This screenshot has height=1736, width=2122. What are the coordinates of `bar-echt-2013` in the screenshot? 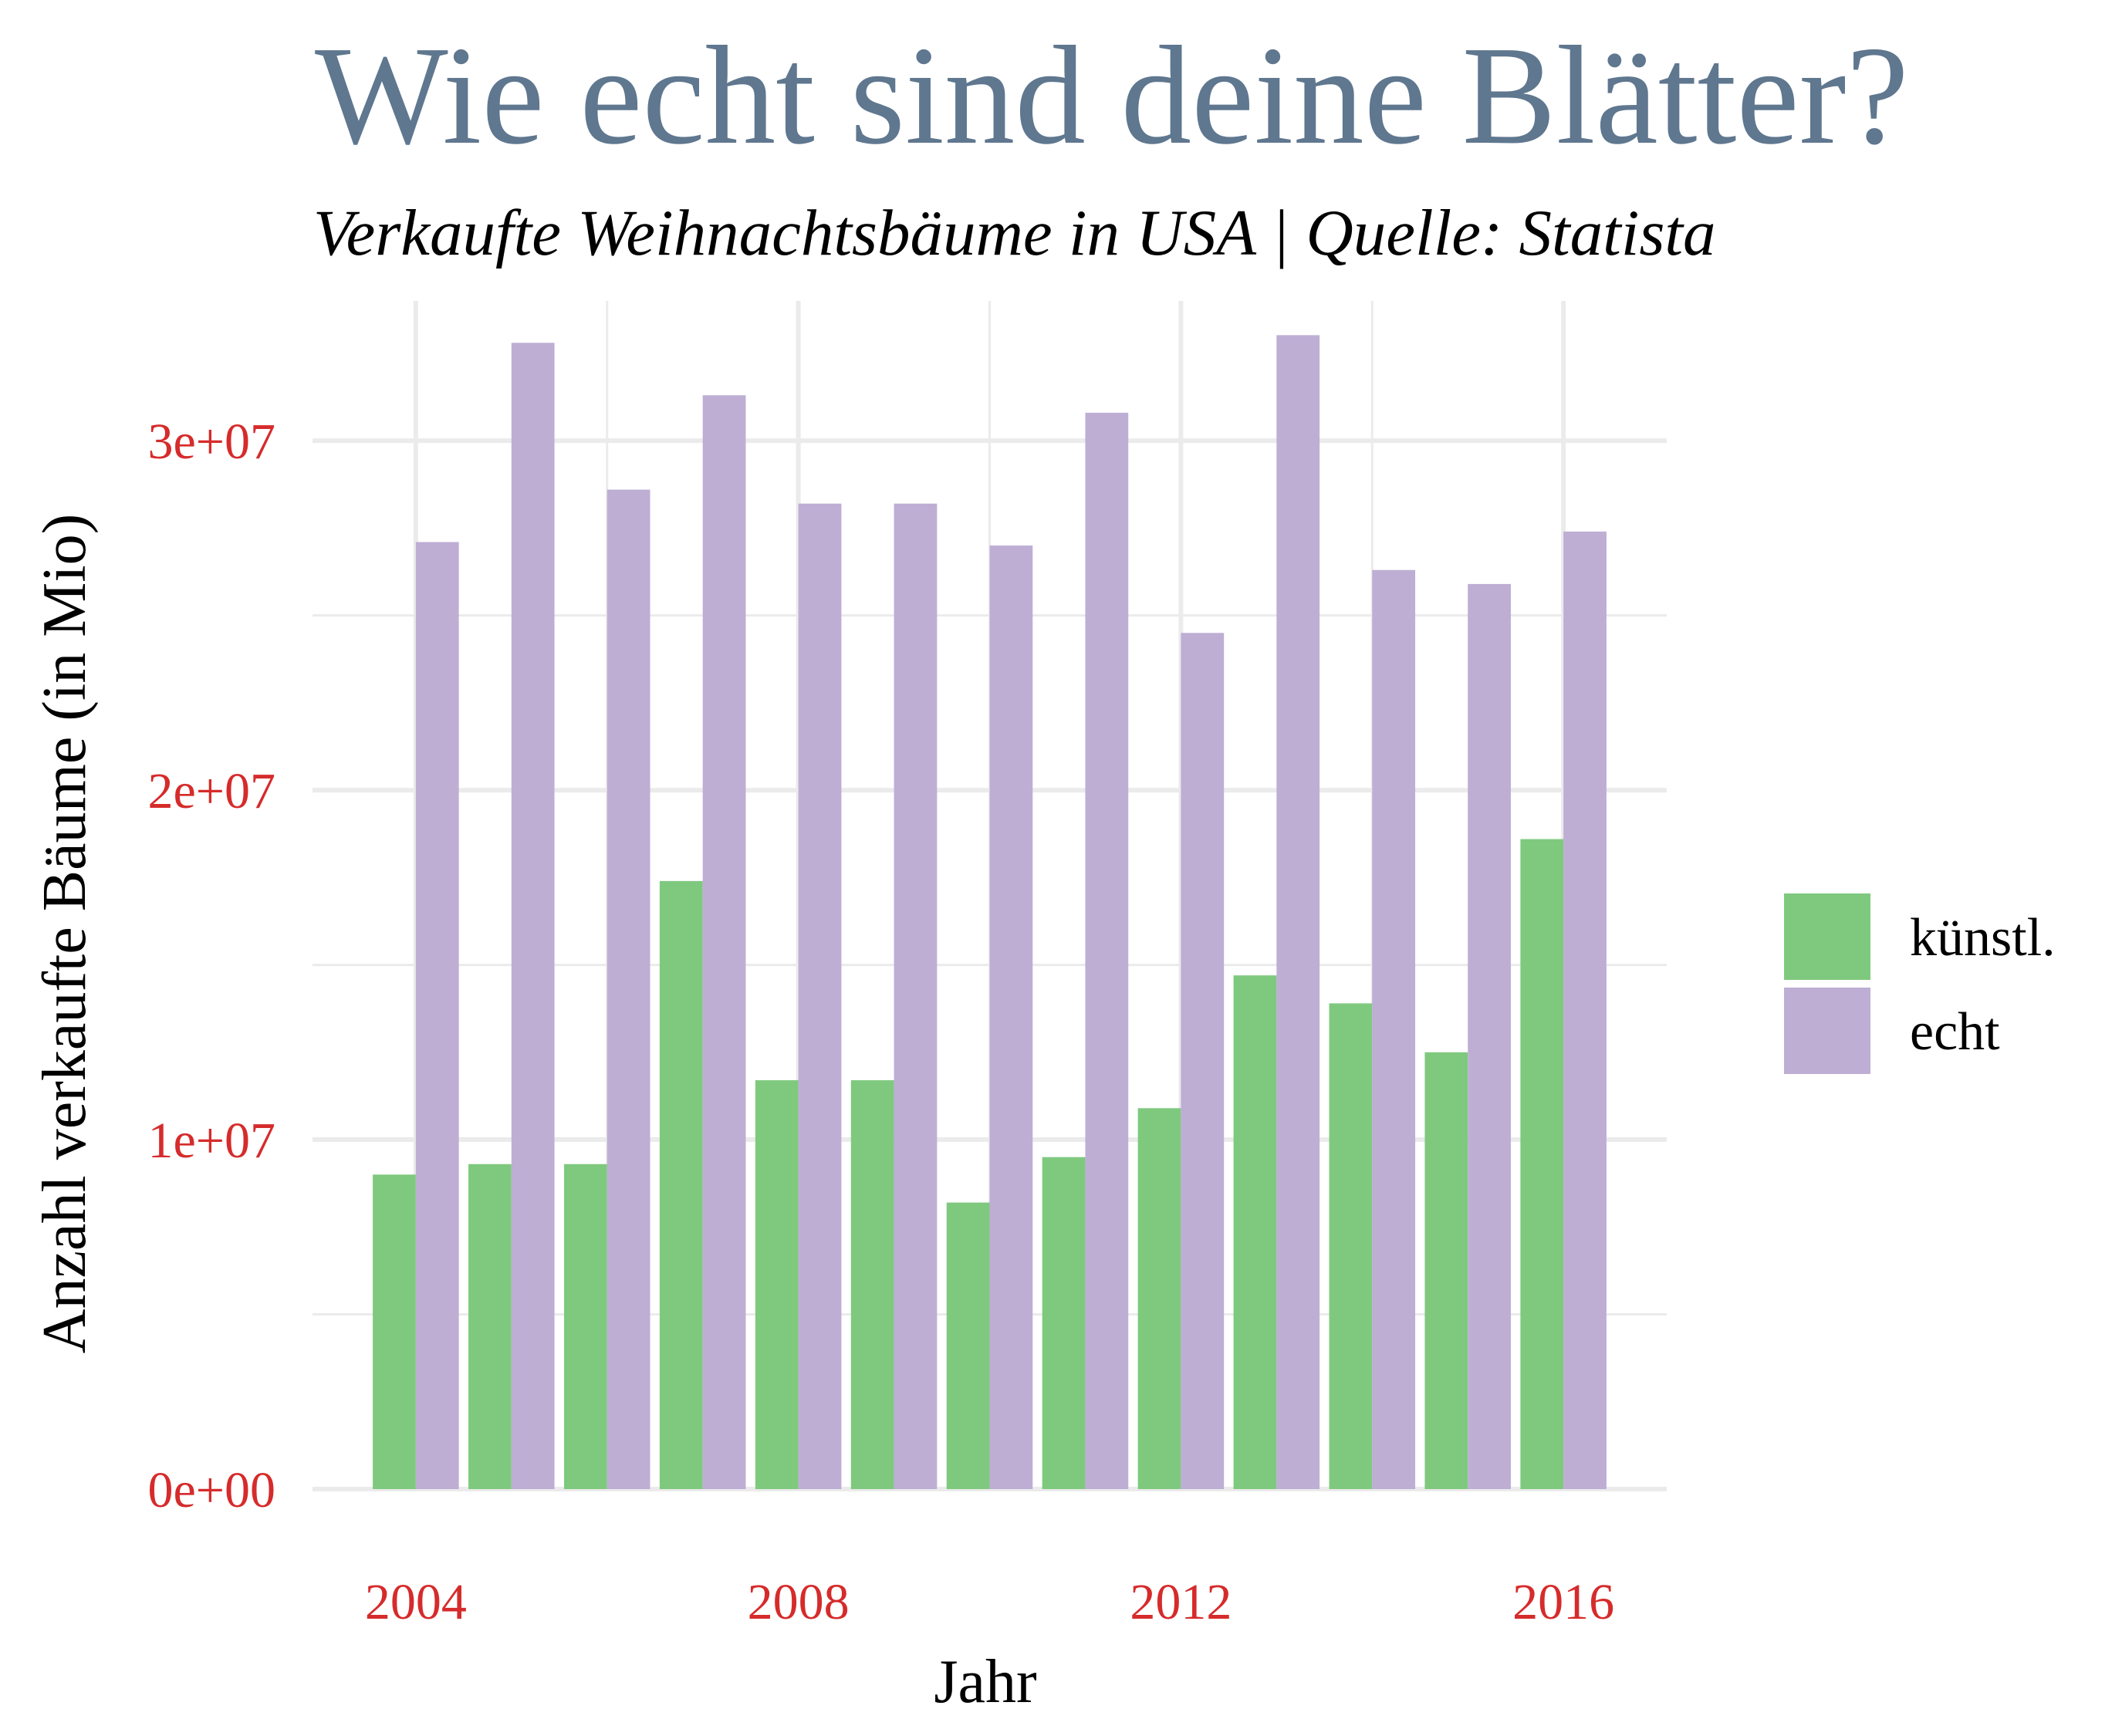 It's located at (1298, 913).